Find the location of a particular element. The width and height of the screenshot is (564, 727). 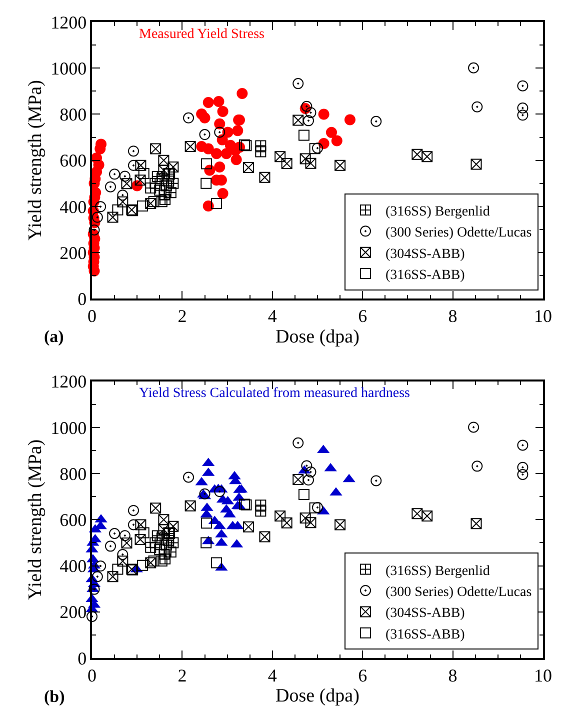

text: (b) is located at coordinates (54, 696).